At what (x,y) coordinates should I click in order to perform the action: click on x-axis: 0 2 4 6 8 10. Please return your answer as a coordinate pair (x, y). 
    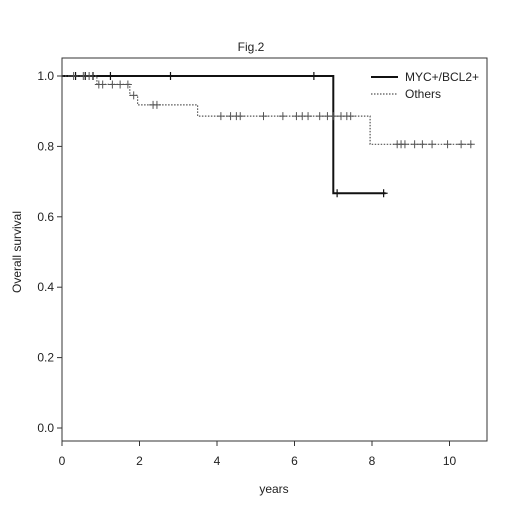
    Looking at the image, I should click on (258, 454).